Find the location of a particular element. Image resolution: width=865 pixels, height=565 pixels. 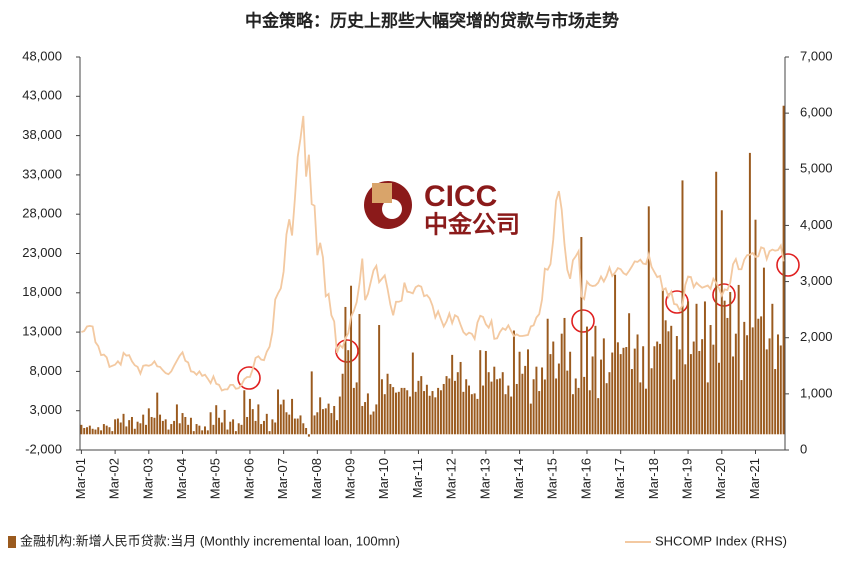

y2-tick-label: 5,000 is located at coordinates (816, 168).